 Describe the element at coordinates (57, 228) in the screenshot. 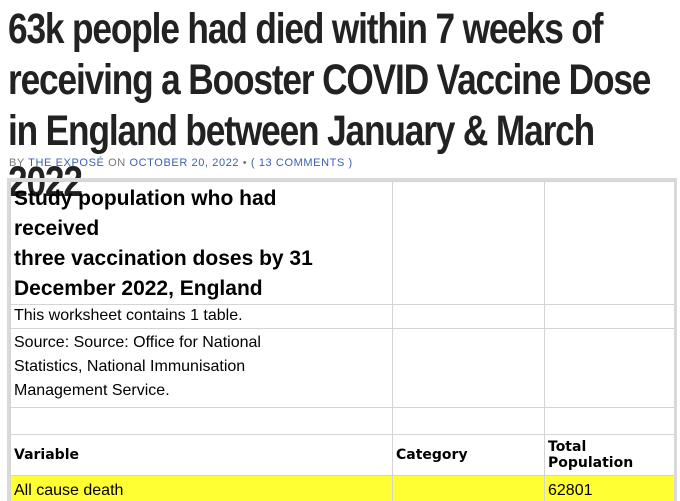

I see `sheet-title-line: received` at that location.